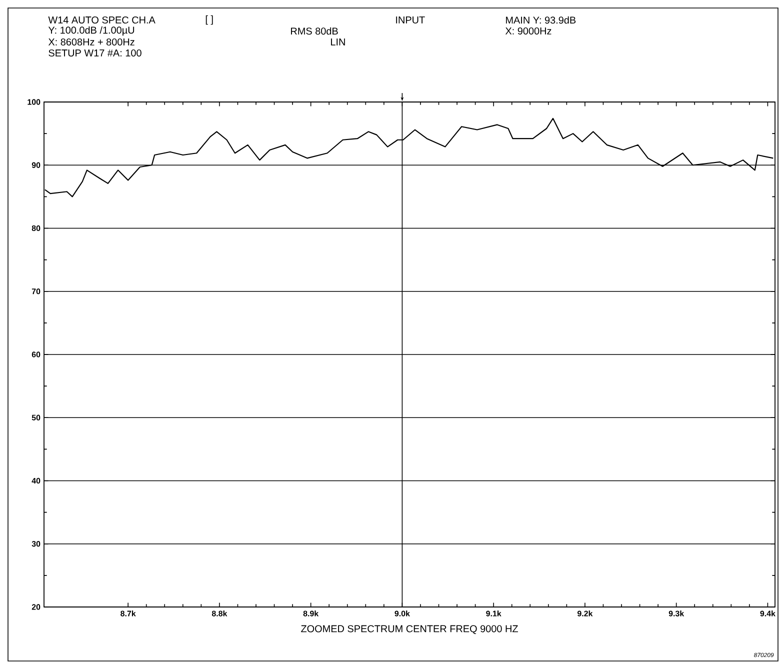 This screenshot has height=669, width=780. What do you see at coordinates (528, 31) in the screenshot?
I see `text: X: 9000Hz` at bounding box center [528, 31].